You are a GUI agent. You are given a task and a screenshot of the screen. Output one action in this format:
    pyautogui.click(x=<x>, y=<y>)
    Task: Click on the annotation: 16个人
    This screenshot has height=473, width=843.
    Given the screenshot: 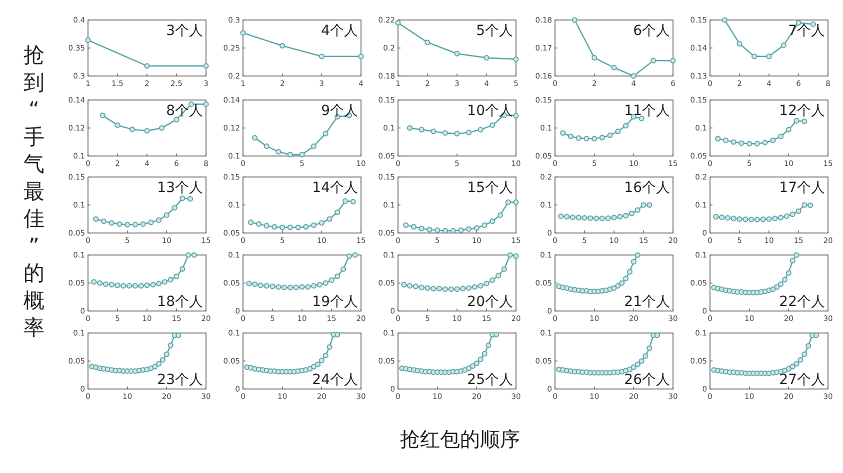 What is the action you would take?
    pyautogui.click(x=647, y=188)
    